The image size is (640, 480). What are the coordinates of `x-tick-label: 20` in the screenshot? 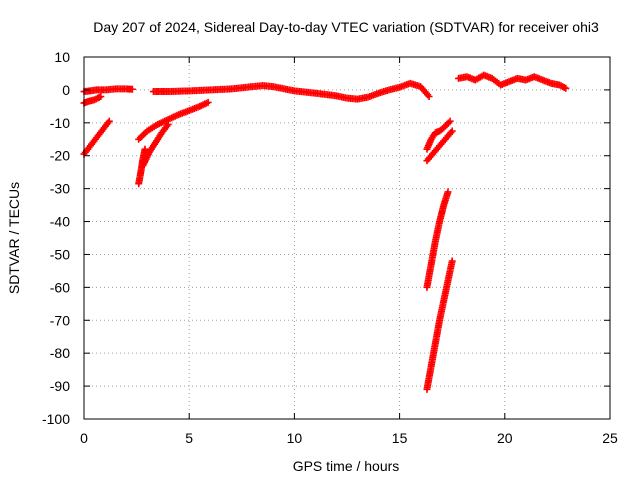 It's located at (505, 438).